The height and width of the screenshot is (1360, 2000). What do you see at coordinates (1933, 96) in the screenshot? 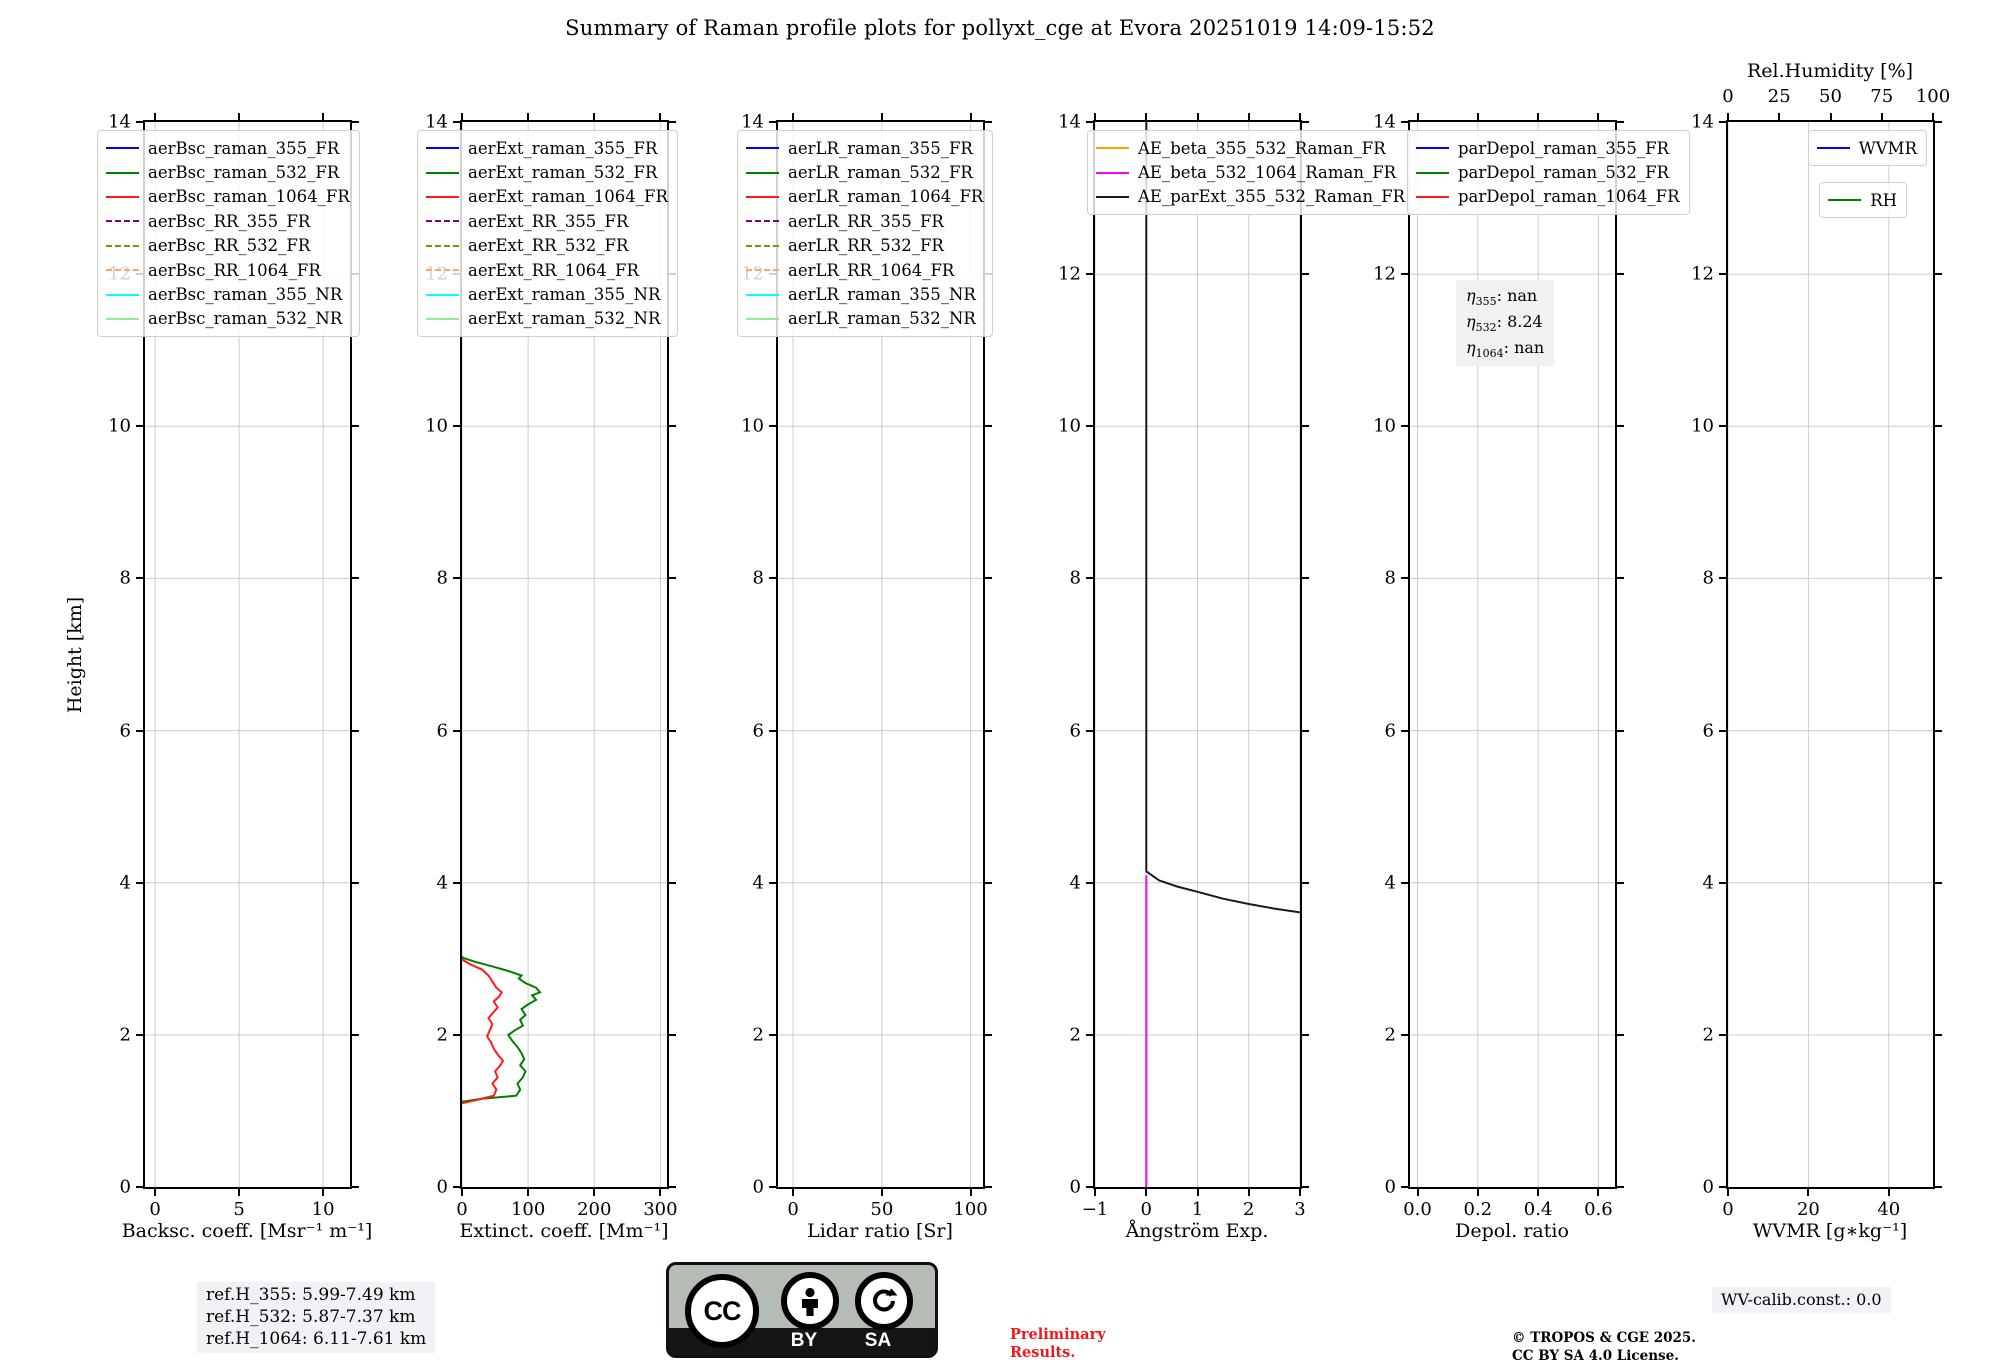
I see `top-x-tick-label: 100` at bounding box center [1933, 96].